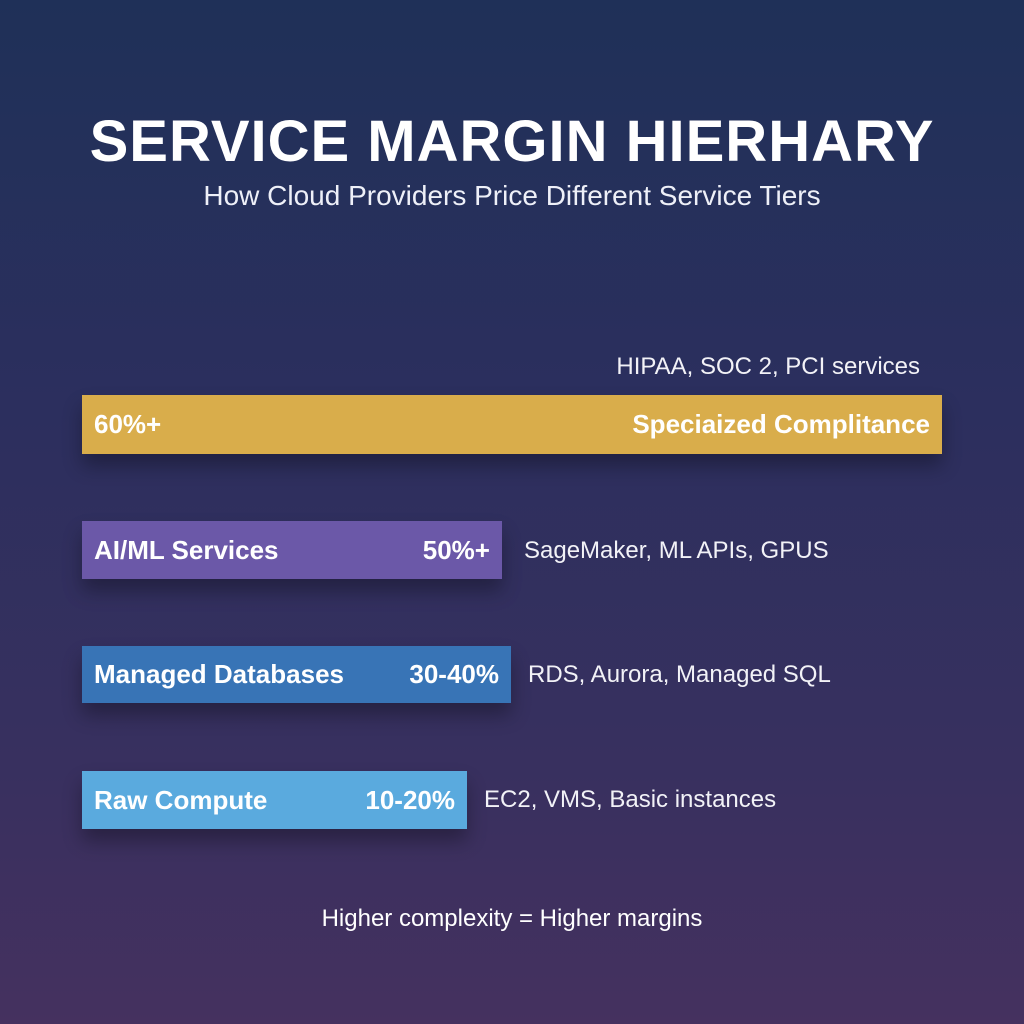 The width and height of the screenshot is (1024, 1024). I want to click on bar-value-label: 50%+, so click(456, 549).